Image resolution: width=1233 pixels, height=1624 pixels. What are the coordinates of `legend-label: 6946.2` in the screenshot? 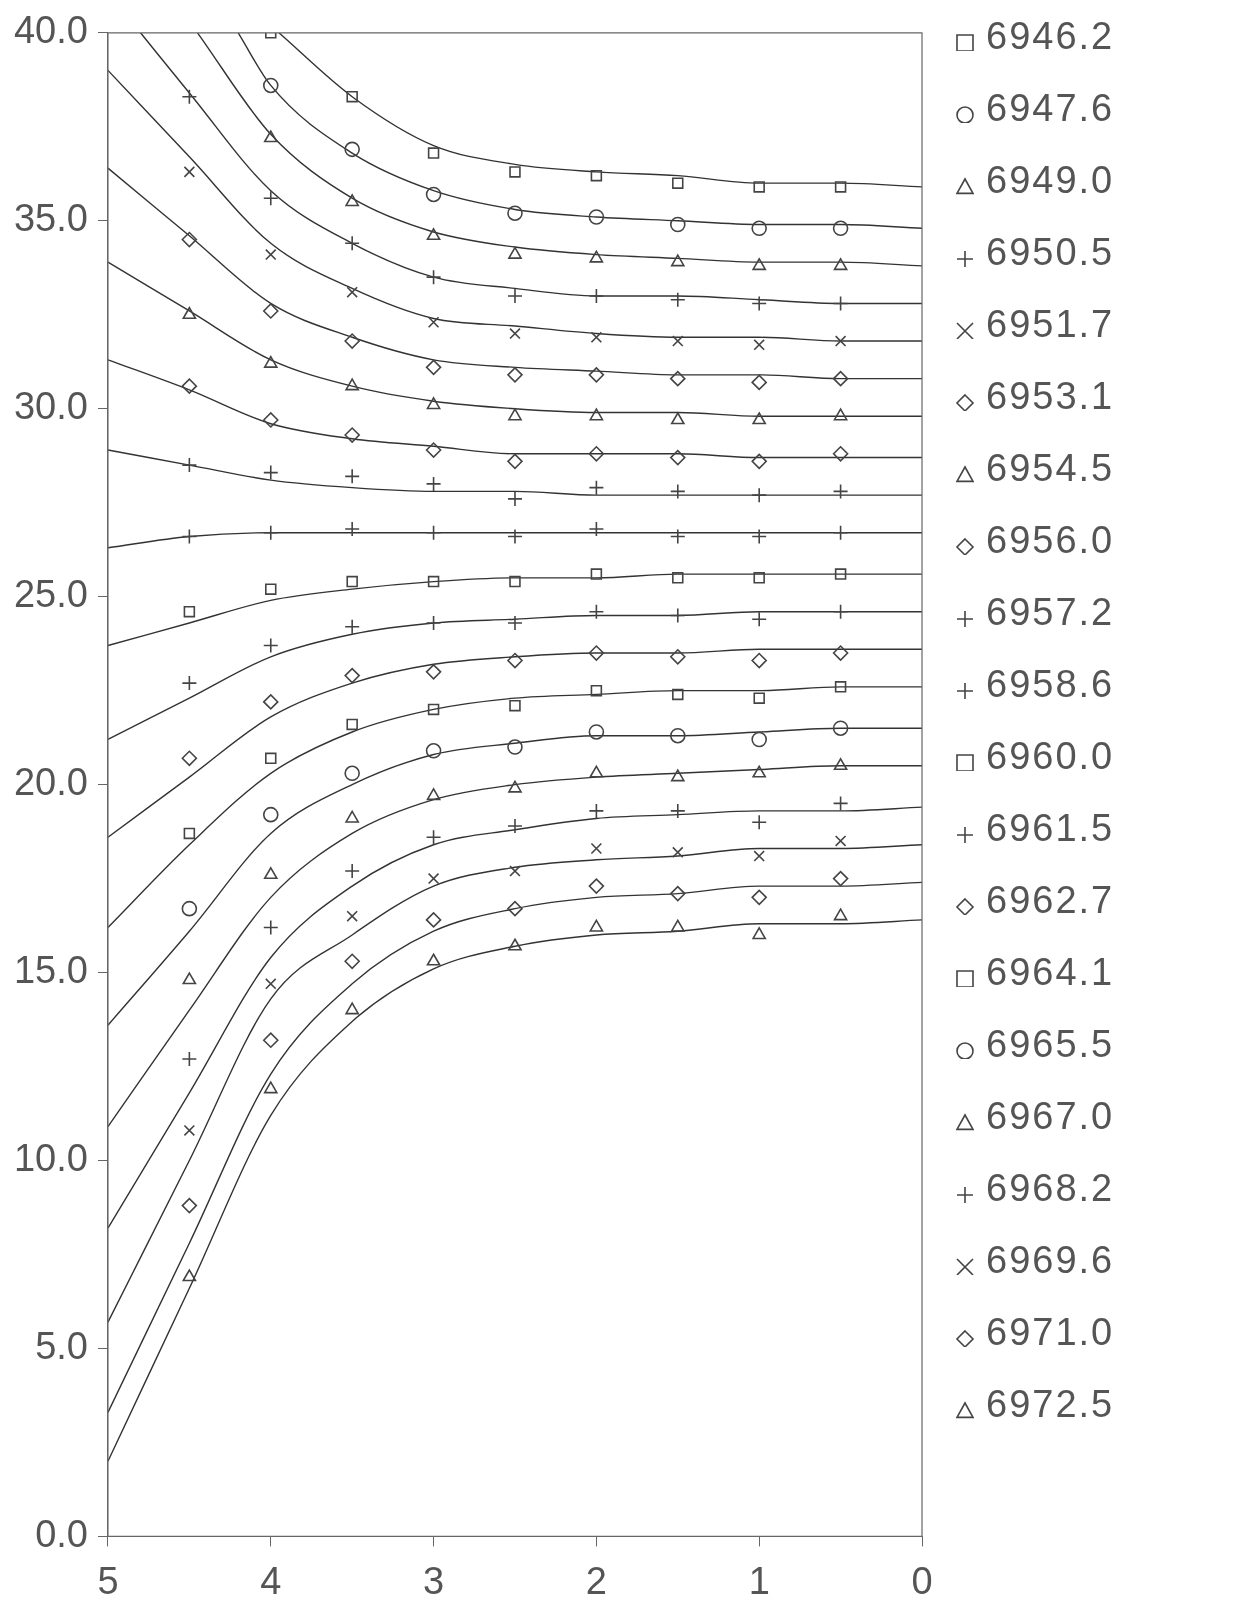 It's located at (1050, 36).